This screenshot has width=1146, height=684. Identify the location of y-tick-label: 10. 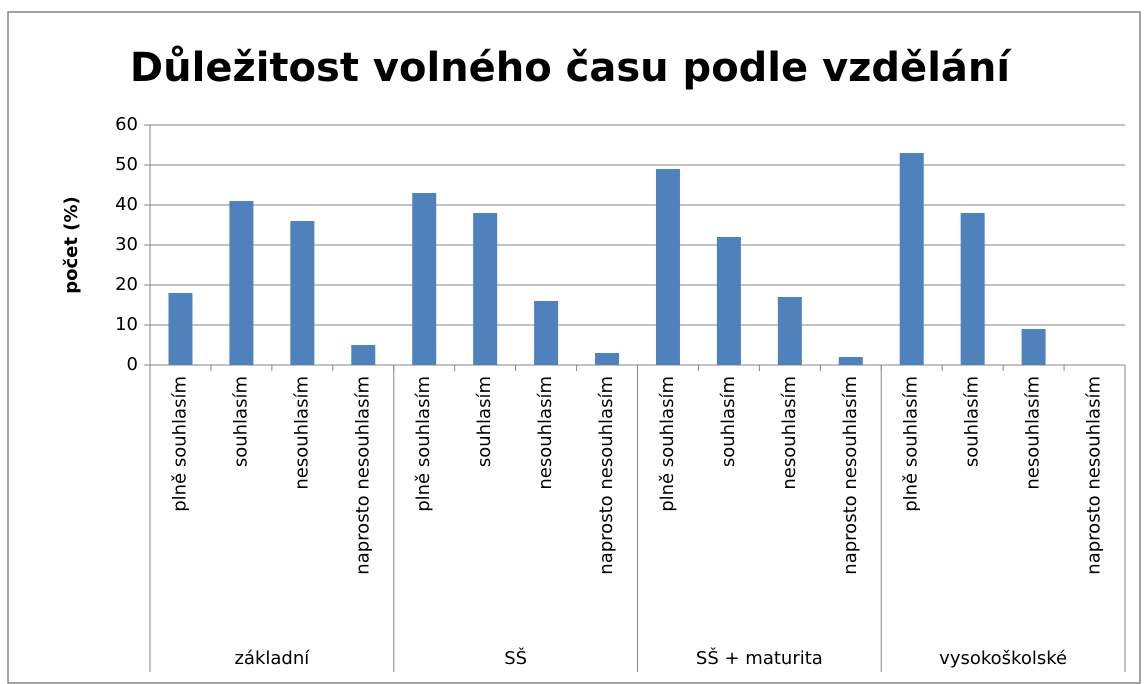
(126, 324).